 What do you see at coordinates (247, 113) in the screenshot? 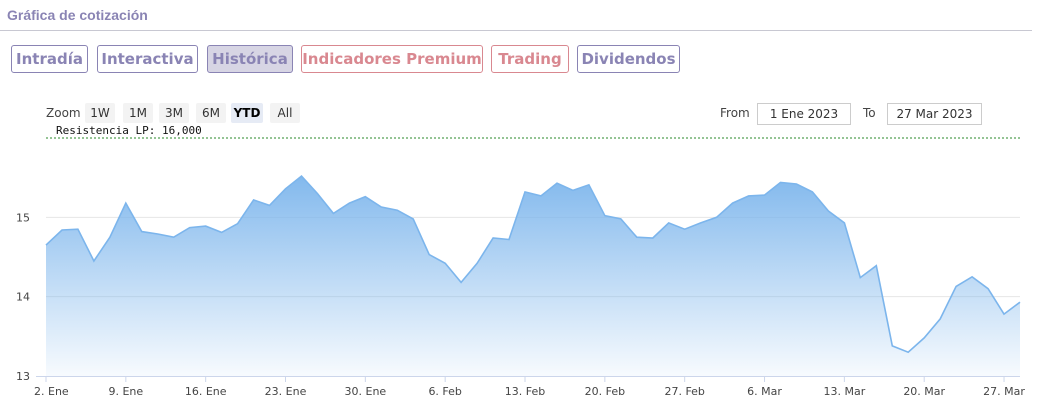
I see `zoom-ytd-button: YTD` at bounding box center [247, 113].